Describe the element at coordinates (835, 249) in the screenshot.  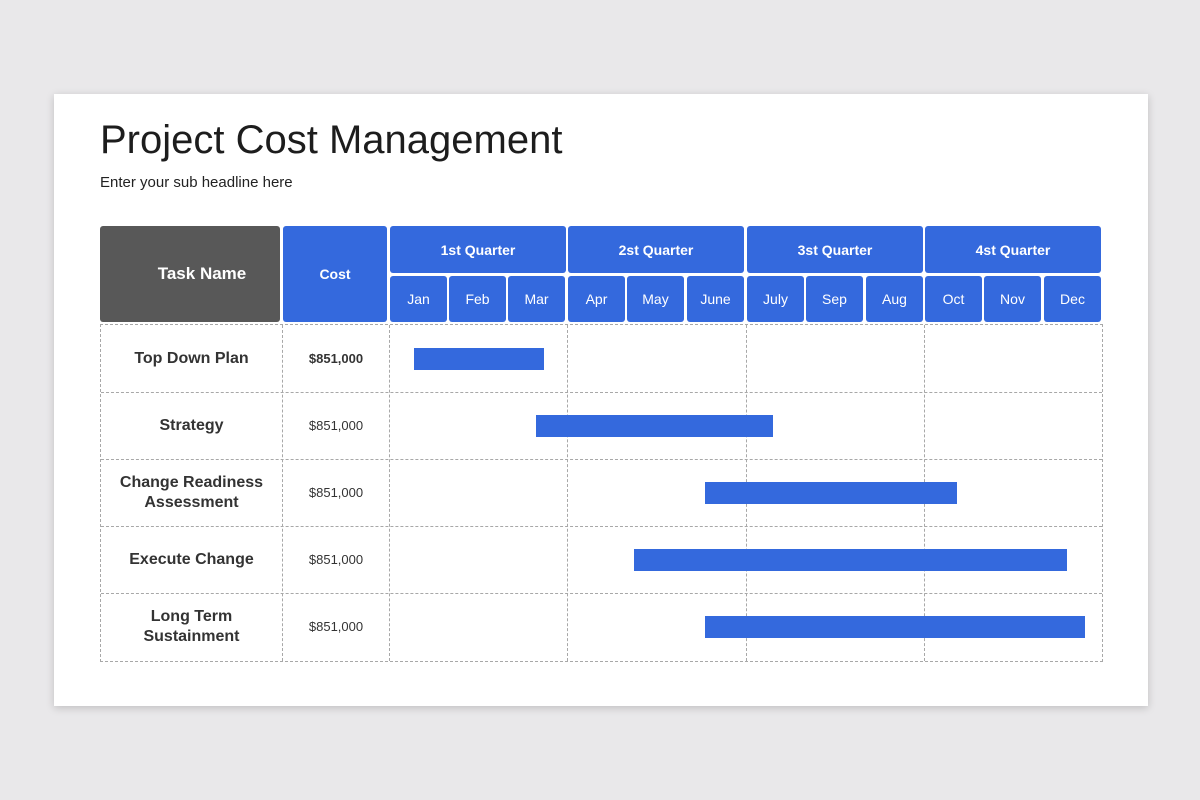
I see `quarter-header-3: 3st Quarter` at that location.